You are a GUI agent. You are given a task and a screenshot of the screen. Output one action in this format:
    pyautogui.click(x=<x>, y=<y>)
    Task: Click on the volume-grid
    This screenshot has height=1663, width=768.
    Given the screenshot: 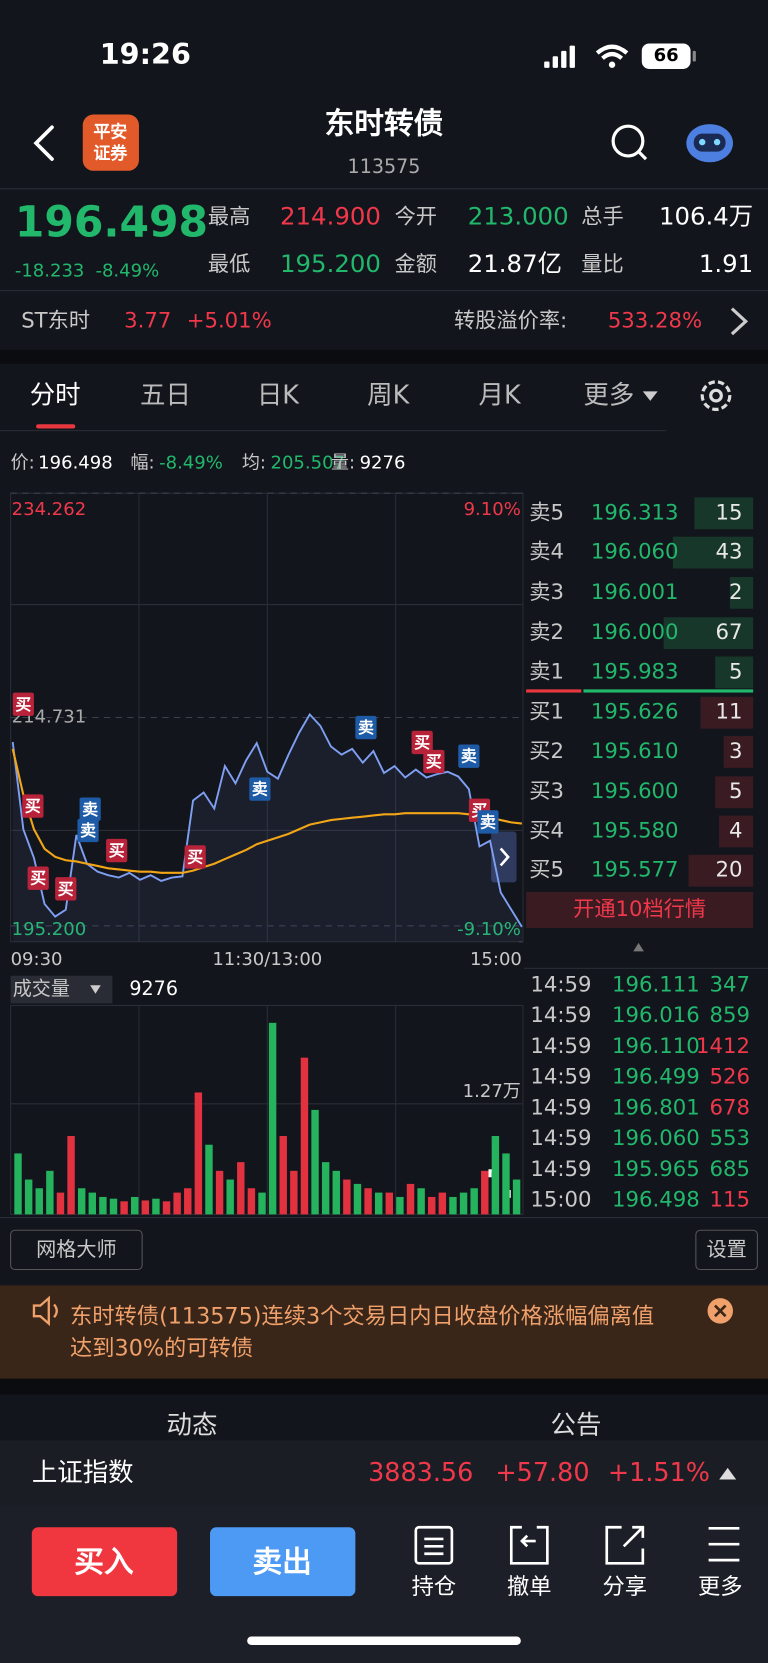 What is the action you would take?
    pyautogui.click(x=267, y=1110)
    